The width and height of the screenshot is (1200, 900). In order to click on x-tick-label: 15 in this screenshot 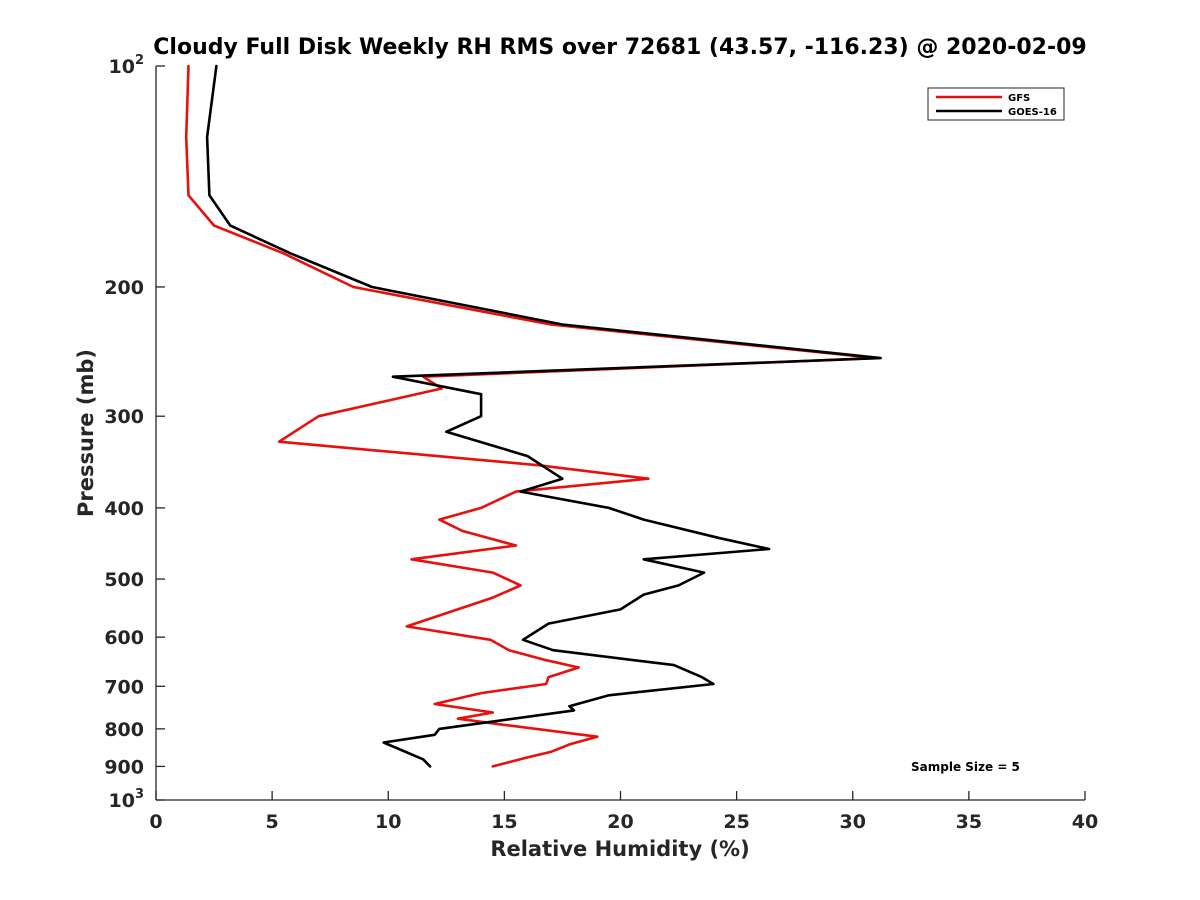, I will do `click(504, 822)`.